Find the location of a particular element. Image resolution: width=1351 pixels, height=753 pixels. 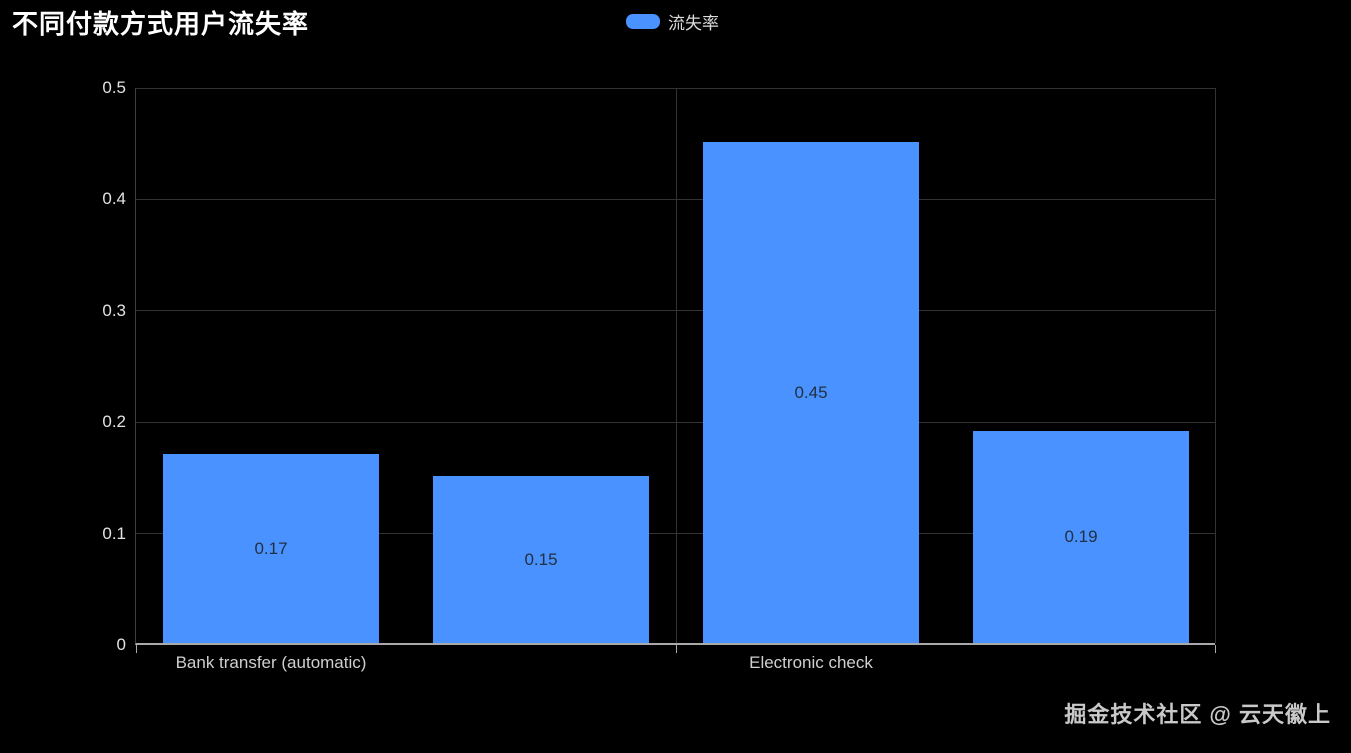

legend-marker-icon is located at coordinates (643, 21).